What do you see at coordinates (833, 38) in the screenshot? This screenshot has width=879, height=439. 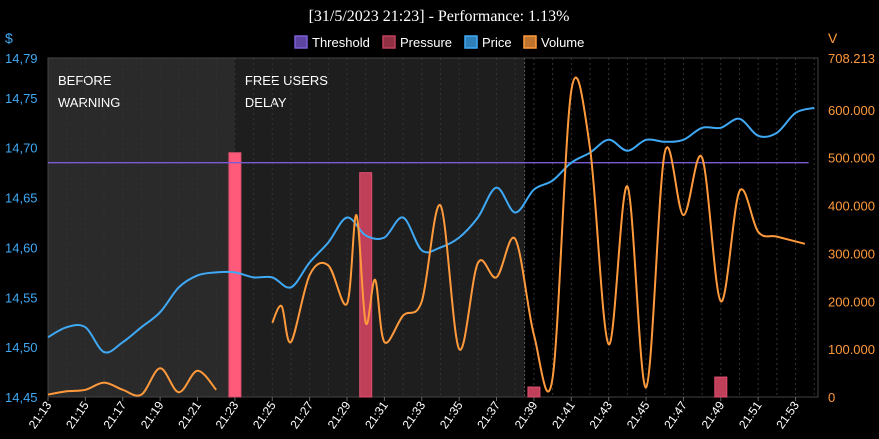 I see `y-right-unit: V` at bounding box center [833, 38].